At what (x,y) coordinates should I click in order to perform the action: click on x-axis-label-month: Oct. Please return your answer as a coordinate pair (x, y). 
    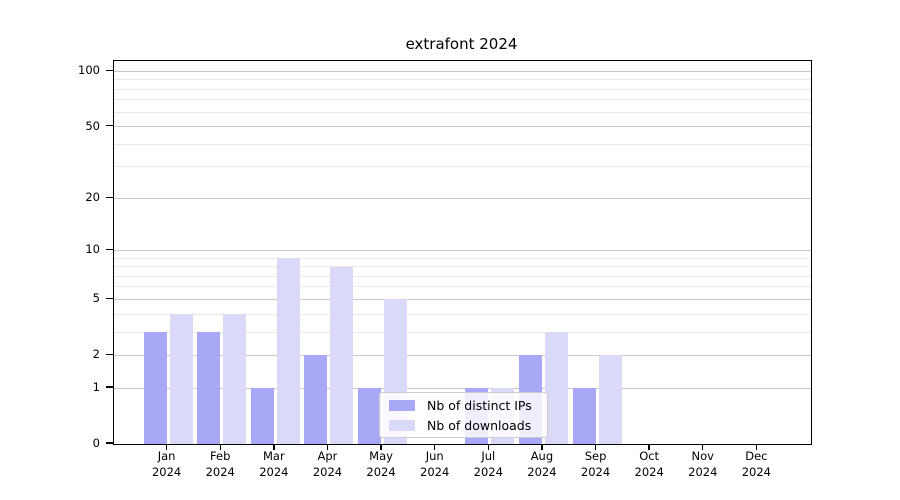
    Looking at the image, I should click on (649, 456).